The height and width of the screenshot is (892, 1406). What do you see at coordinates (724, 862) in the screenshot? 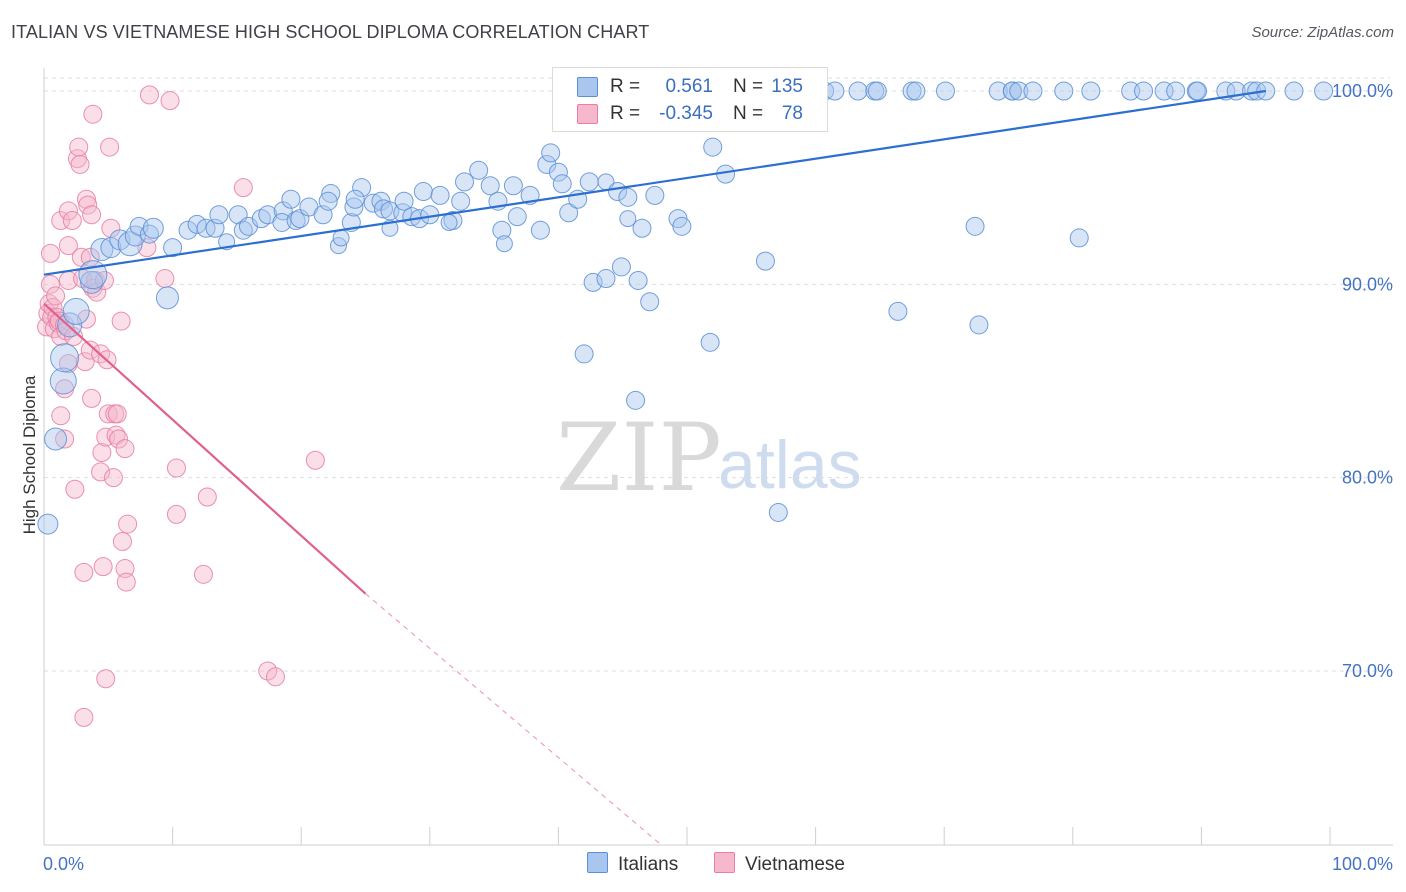
I see `vietnamese-legend-swatch` at bounding box center [724, 862].